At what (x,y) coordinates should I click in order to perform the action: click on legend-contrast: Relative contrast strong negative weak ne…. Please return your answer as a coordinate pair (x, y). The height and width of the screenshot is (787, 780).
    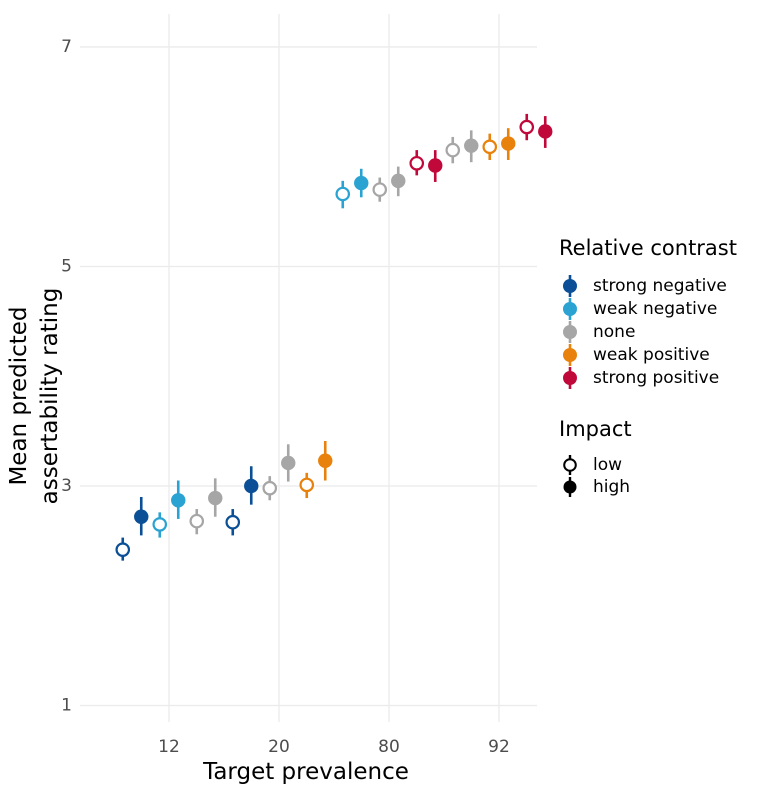
    Looking at the image, I should click on (648, 312).